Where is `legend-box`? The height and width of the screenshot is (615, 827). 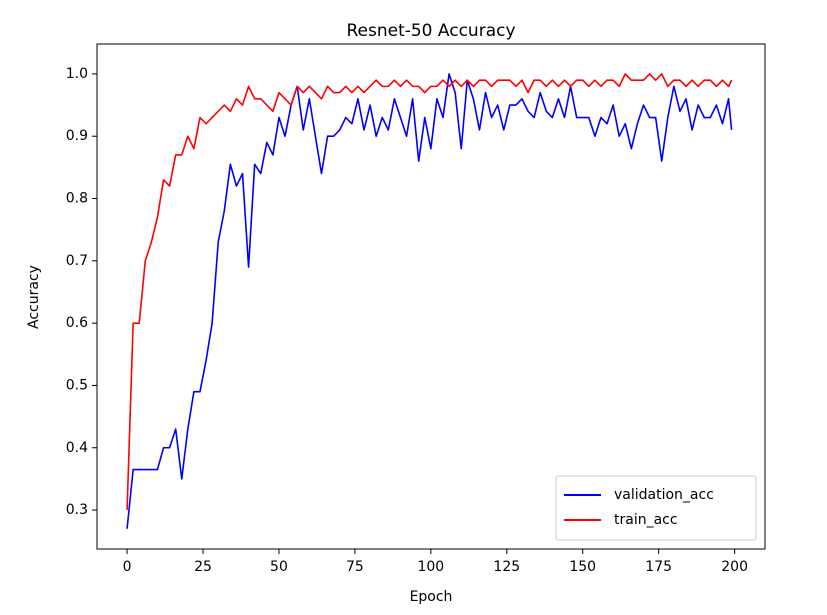 legend-box is located at coordinates (656, 508).